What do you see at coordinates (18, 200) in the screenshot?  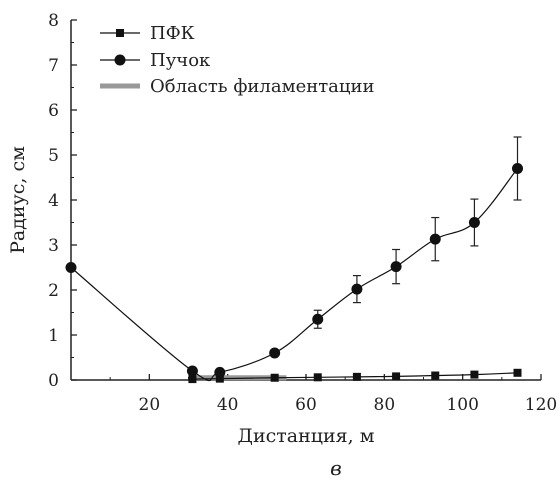 I see `y-axis-label: Радиус, см` at bounding box center [18, 200].